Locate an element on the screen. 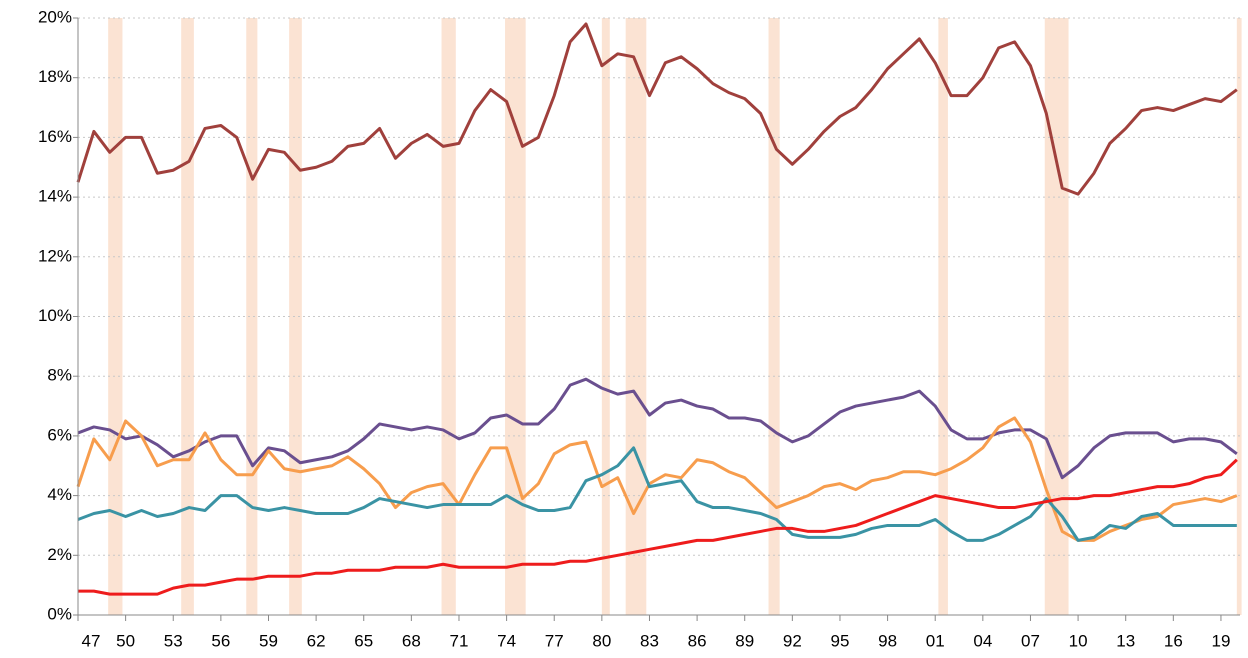  y-tick-label: 8% is located at coordinates (59, 375).